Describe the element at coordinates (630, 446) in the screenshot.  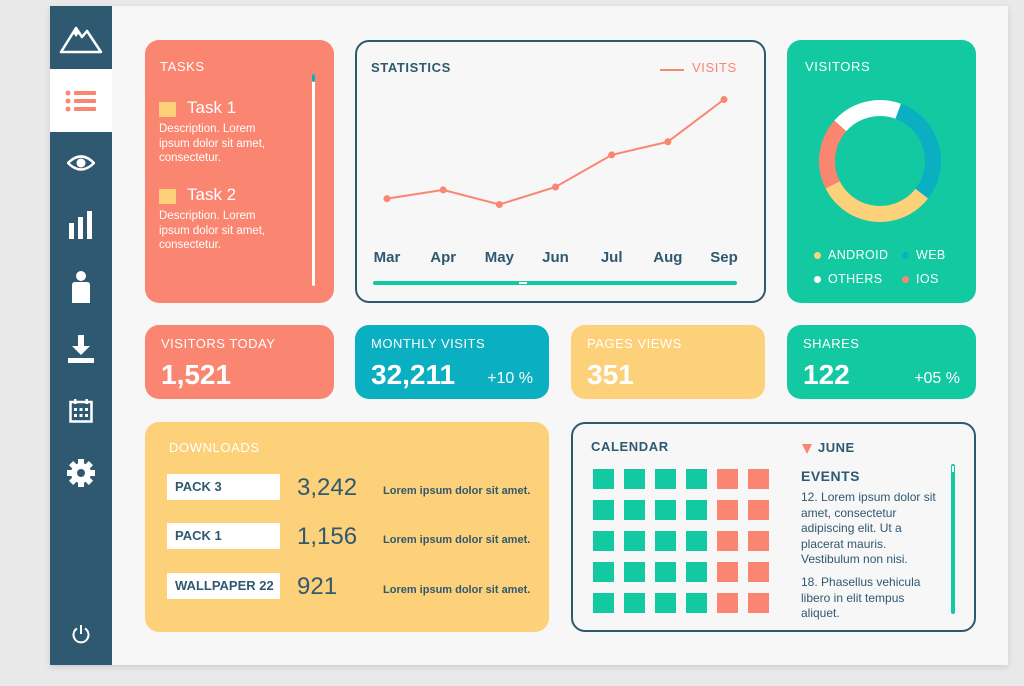
I see `calendar-title: CALENDAR` at that location.